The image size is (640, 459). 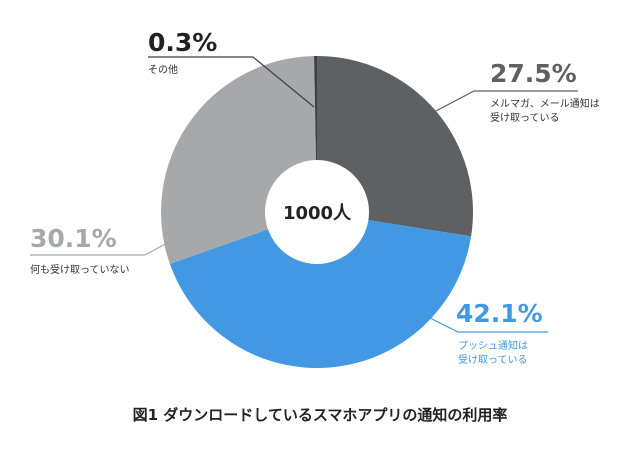 I want to click on leader-line-push, so click(x=482, y=322).